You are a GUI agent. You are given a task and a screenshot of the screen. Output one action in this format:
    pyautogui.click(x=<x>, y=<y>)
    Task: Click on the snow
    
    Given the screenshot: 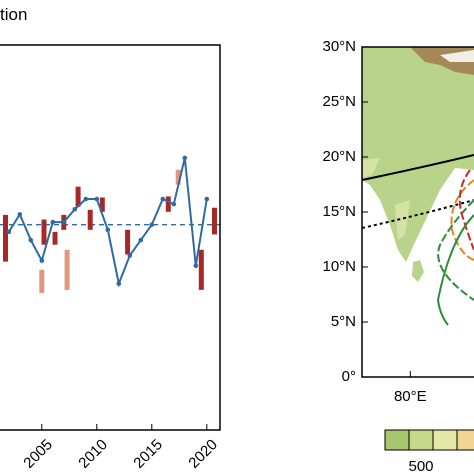 What is the action you would take?
    pyautogui.click(x=457, y=56)
    